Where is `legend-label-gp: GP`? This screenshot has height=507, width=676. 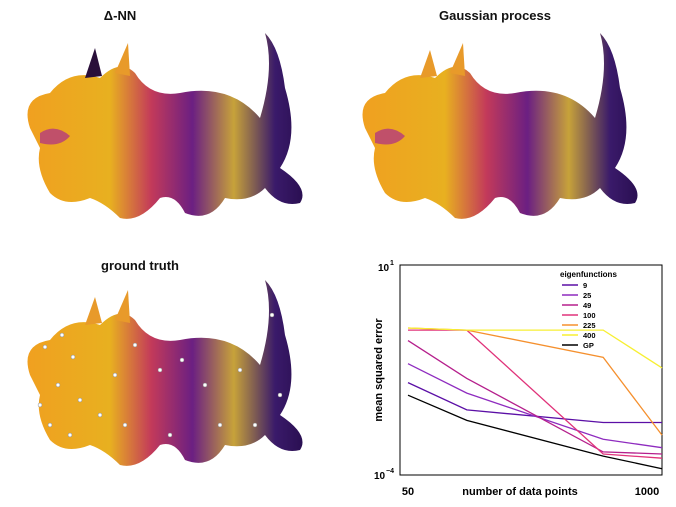 legend-label-gp: GP is located at coordinates (588, 345).